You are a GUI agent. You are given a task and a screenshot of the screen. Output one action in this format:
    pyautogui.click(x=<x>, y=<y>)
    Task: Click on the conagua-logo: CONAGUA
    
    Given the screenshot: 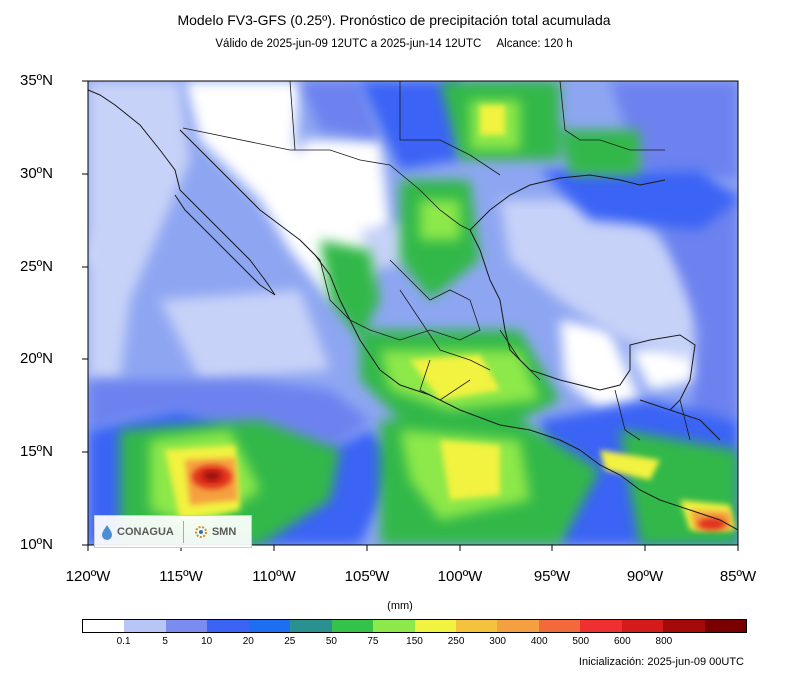 What is the action you would take?
    pyautogui.click(x=137, y=532)
    